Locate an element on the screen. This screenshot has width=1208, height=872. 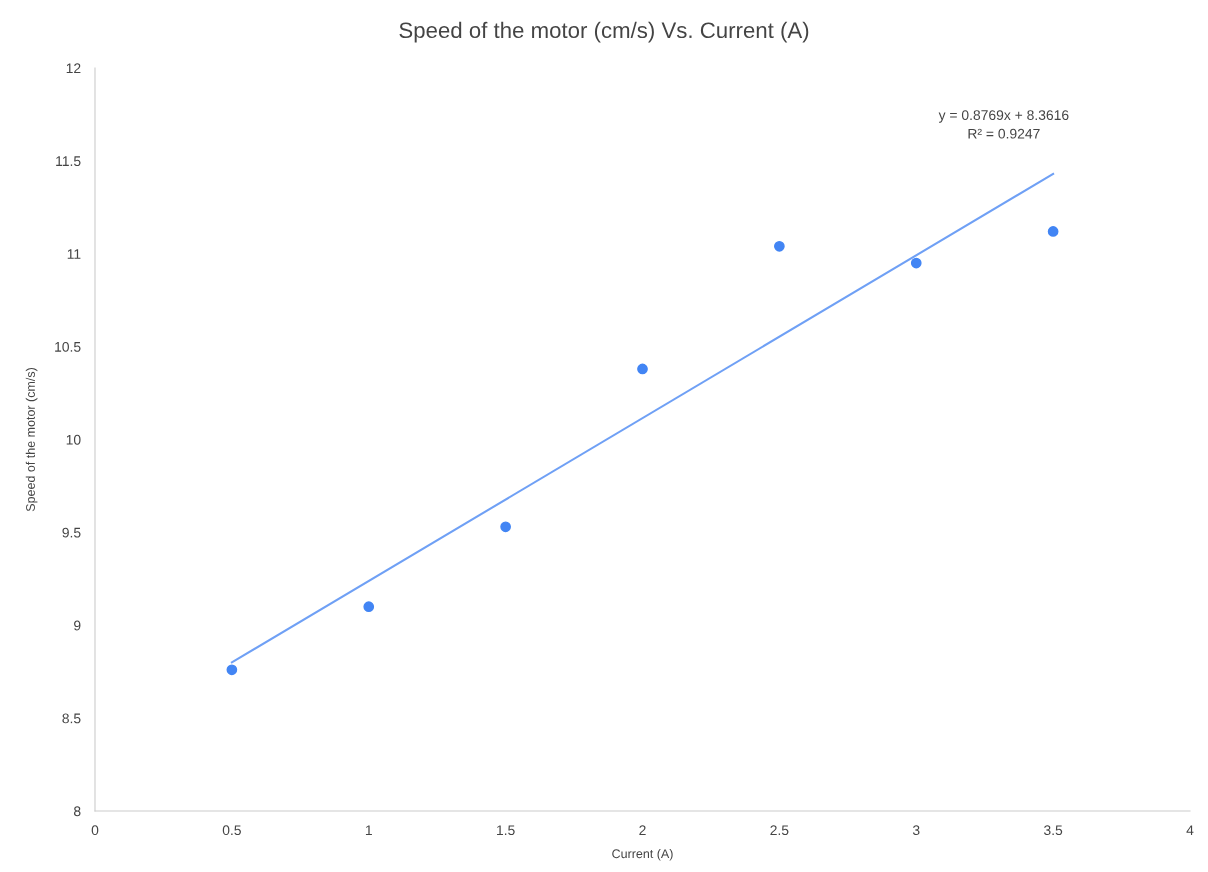
y-tick-label: 12 is located at coordinates (73, 68).